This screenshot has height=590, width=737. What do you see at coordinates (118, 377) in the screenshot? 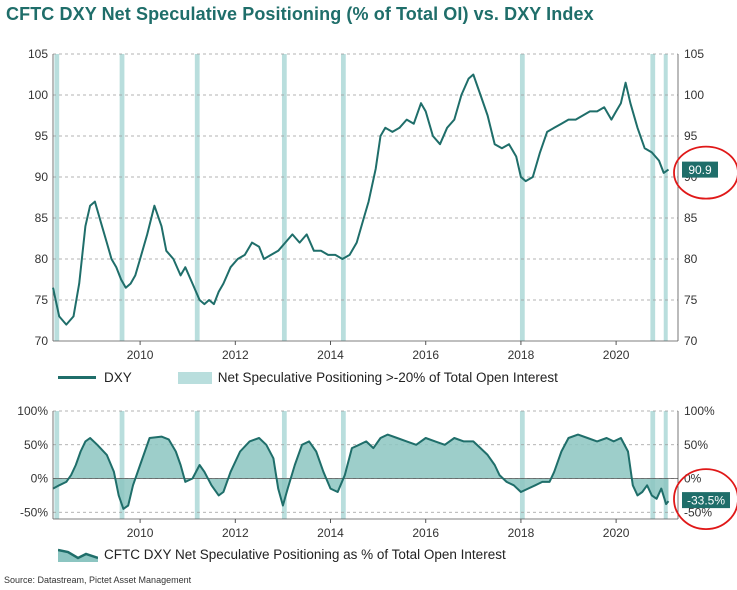
I see `dxy-legend-label: DXY` at bounding box center [118, 377].